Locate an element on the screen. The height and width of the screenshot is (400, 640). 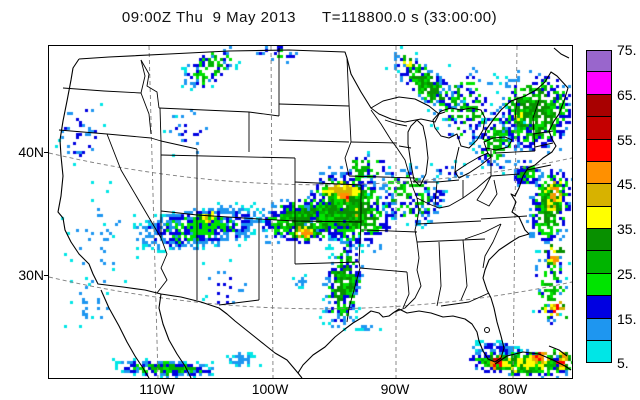
superior-huron-link is located at coordinates (442, 113).